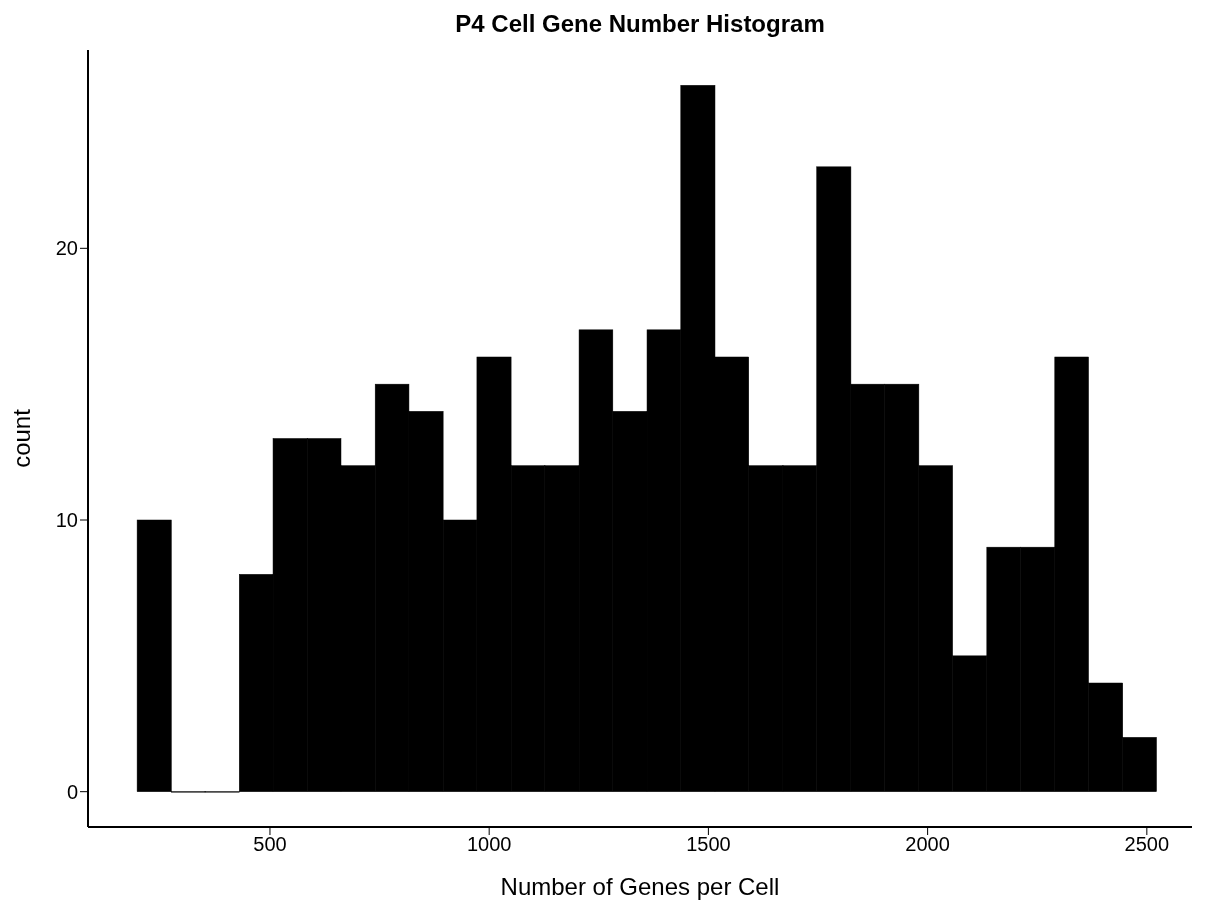 The image size is (1210, 909). What do you see at coordinates (66, 520) in the screenshot?
I see `y-tick-label: 10` at bounding box center [66, 520].